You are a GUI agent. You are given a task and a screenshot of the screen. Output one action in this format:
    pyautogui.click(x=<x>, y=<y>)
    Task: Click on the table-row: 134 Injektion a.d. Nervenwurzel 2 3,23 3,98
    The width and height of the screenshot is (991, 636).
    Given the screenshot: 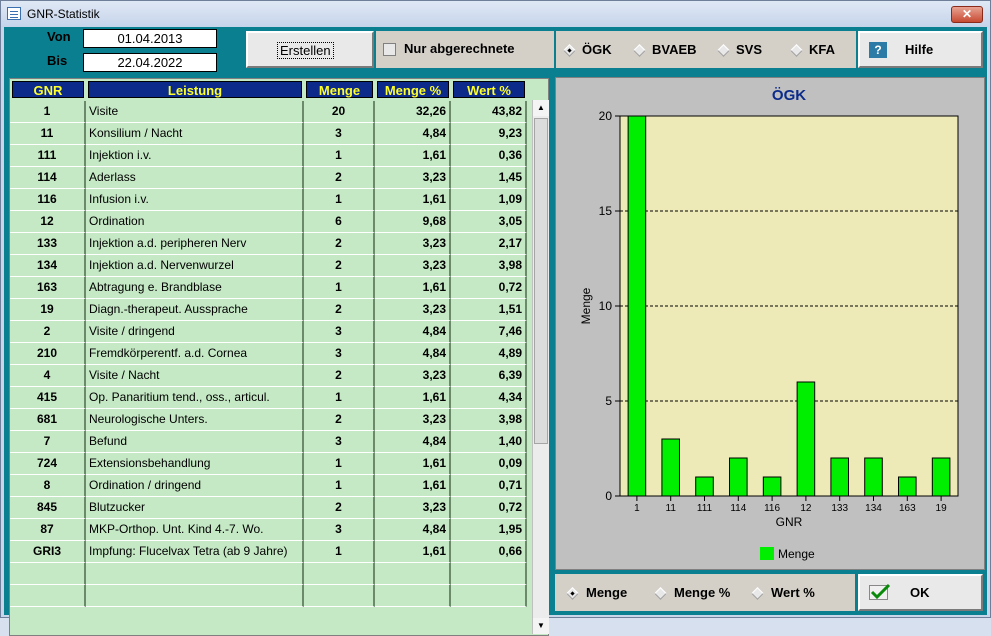 What is the action you would take?
    pyautogui.click(x=268, y=266)
    